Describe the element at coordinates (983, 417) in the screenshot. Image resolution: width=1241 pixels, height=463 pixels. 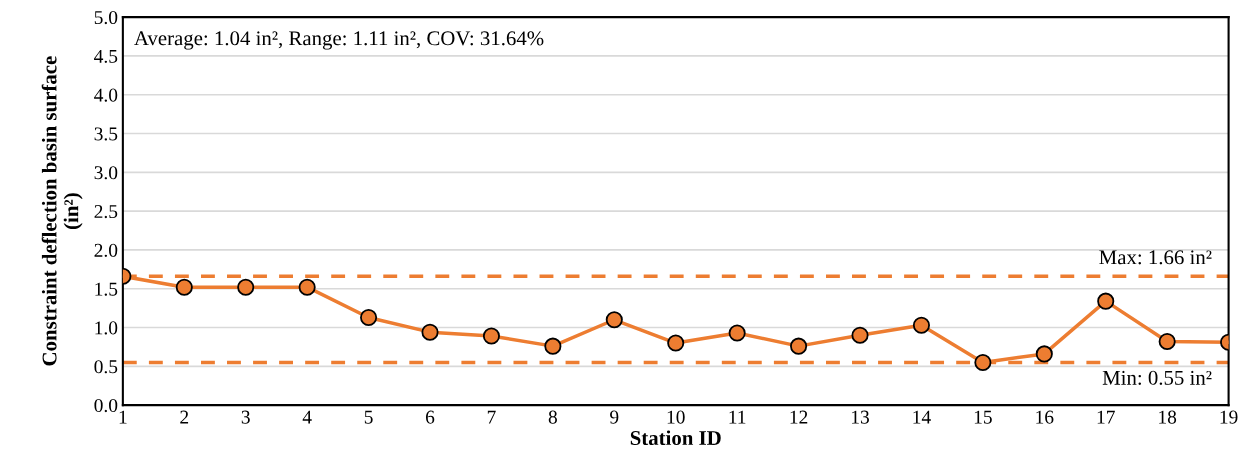
I see `x-tick-label: 15` at that location.